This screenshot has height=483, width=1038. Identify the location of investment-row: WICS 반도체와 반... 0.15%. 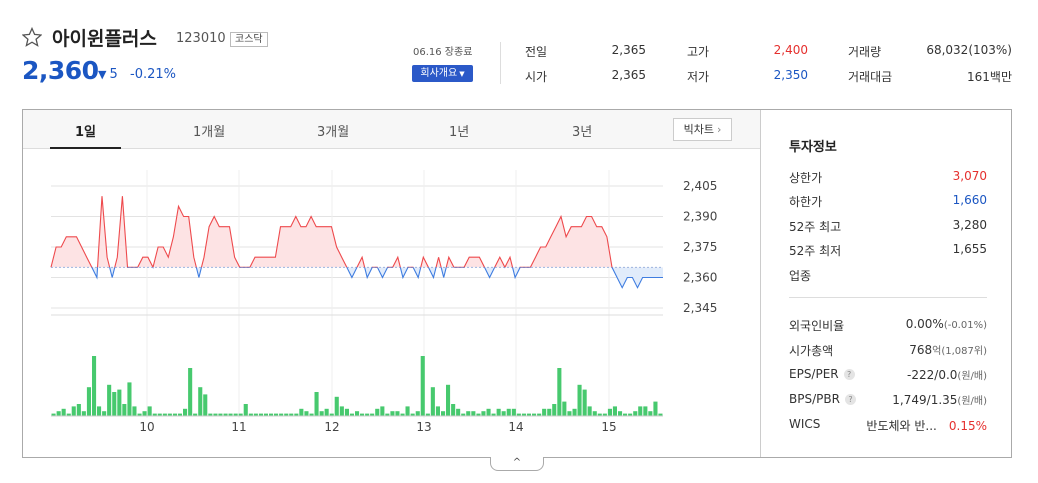
(888, 425).